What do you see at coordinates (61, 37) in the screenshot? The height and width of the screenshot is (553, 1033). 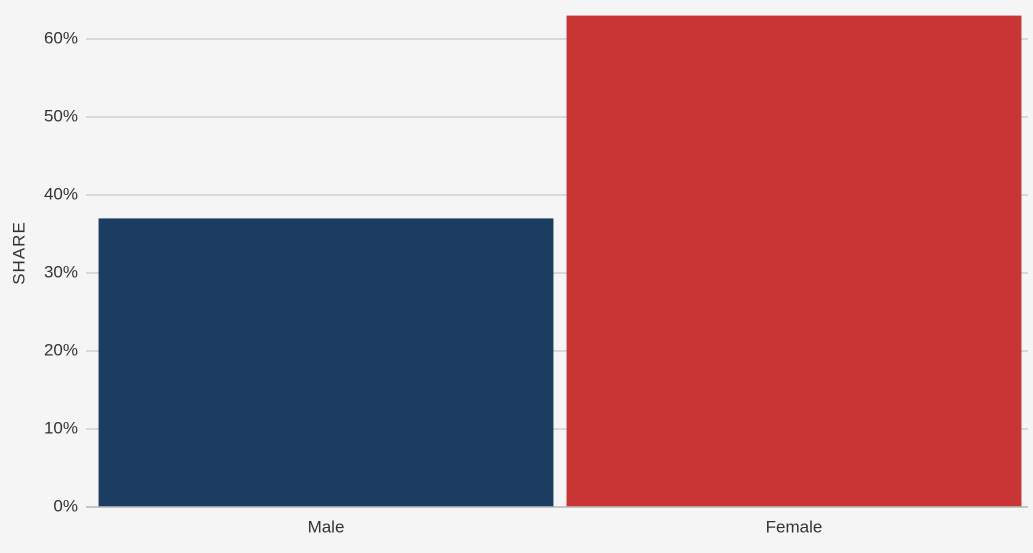 I see `y-tick-label: 60%` at bounding box center [61, 37].